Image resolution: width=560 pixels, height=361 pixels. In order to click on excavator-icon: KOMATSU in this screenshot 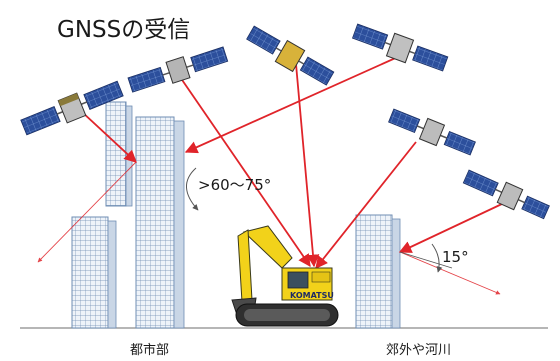, I will do `click(285, 276)`.